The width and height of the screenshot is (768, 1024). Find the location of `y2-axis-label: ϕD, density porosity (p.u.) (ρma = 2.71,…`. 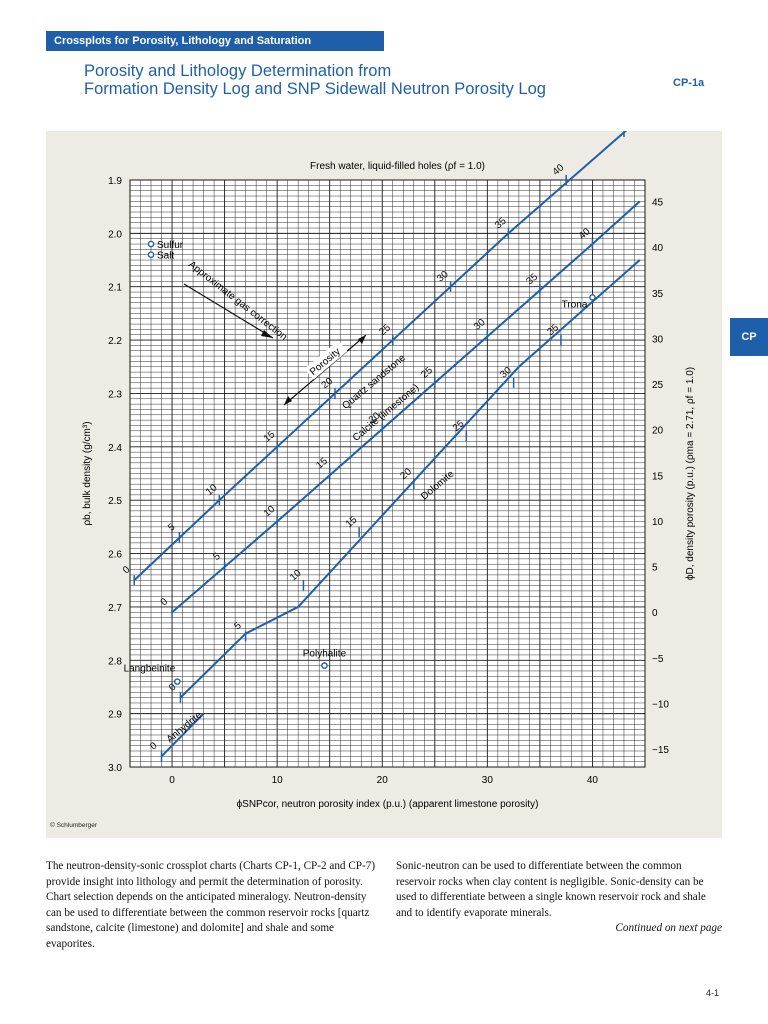

y2-axis-label: ϕD, density porosity (p.u.) (ρma = 2.71,… is located at coordinates (690, 473).